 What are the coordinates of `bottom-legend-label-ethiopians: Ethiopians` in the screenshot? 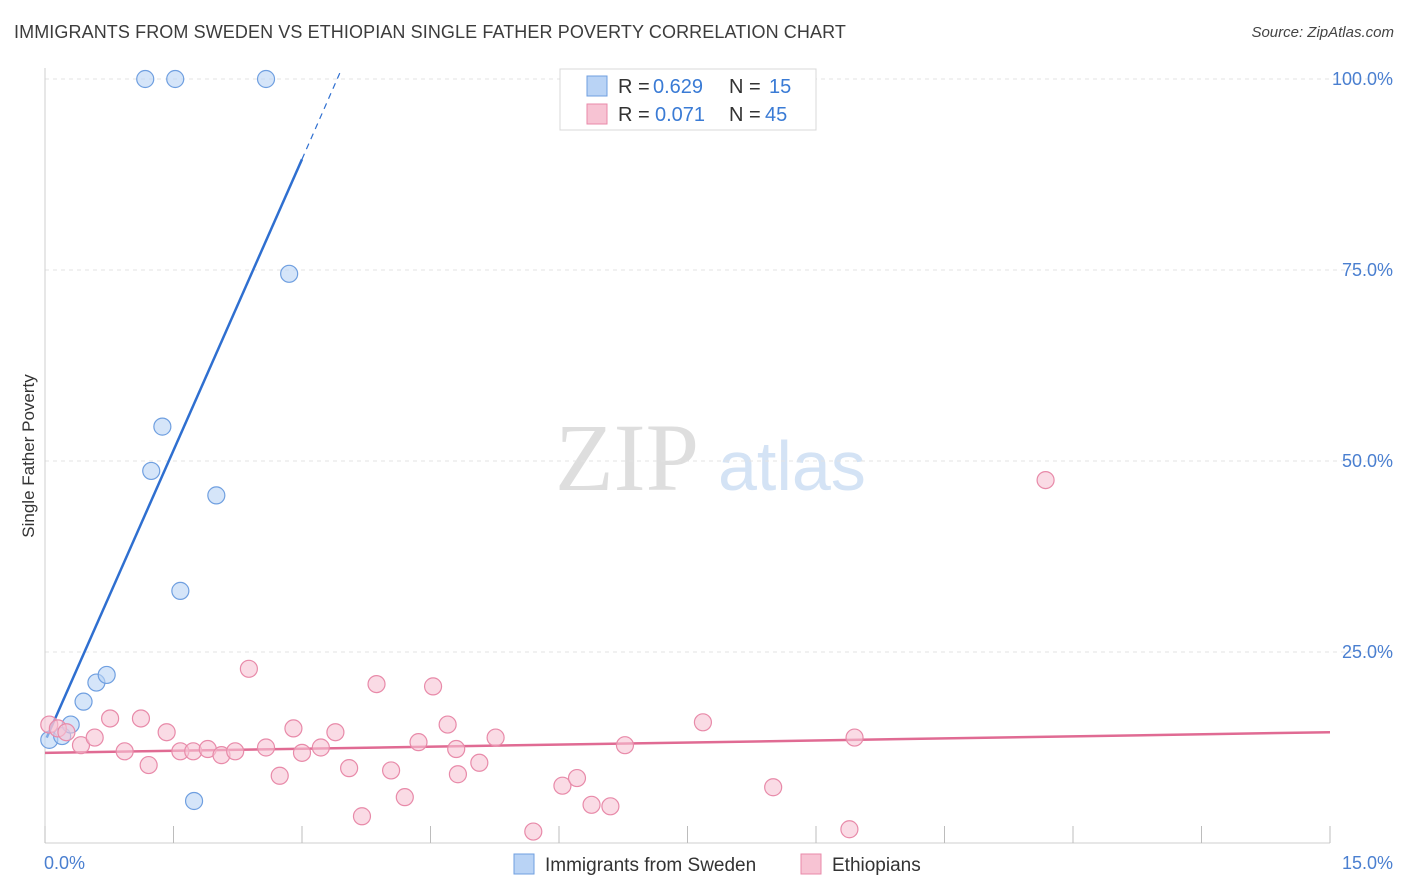 It's located at (876, 865).